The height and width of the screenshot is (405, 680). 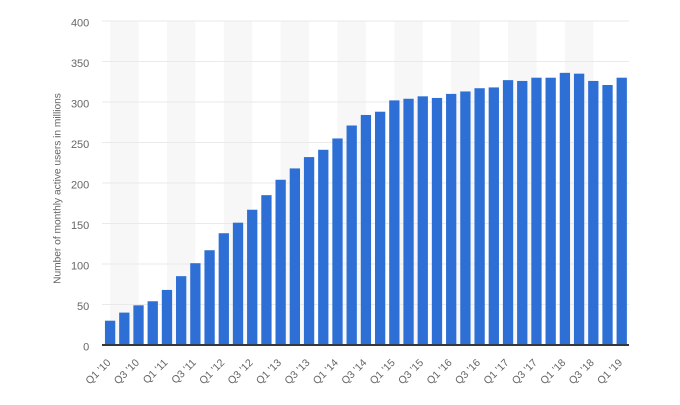 I want to click on svg-text: 300, so click(x=80, y=105).